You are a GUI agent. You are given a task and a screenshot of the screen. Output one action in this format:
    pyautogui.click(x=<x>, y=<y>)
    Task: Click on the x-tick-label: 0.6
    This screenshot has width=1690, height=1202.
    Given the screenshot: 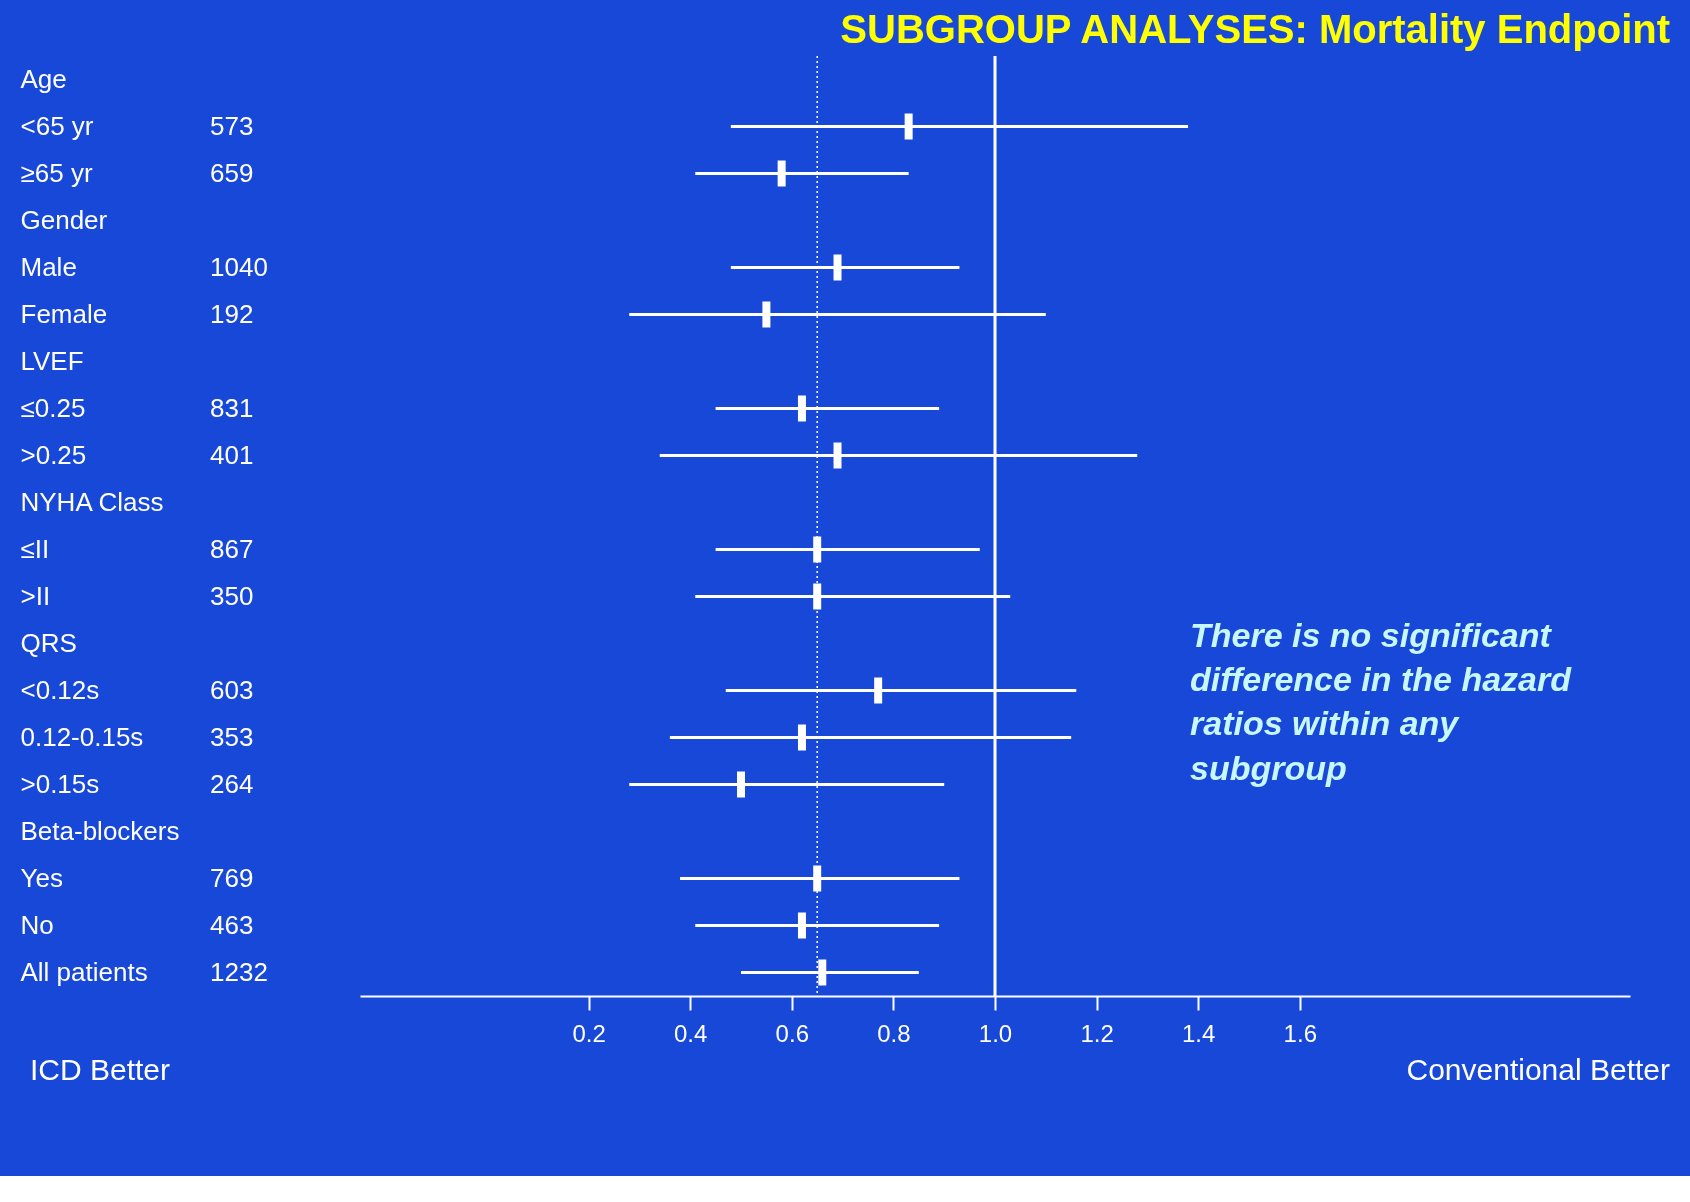 What is the action you would take?
    pyautogui.click(x=792, y=1033)
    